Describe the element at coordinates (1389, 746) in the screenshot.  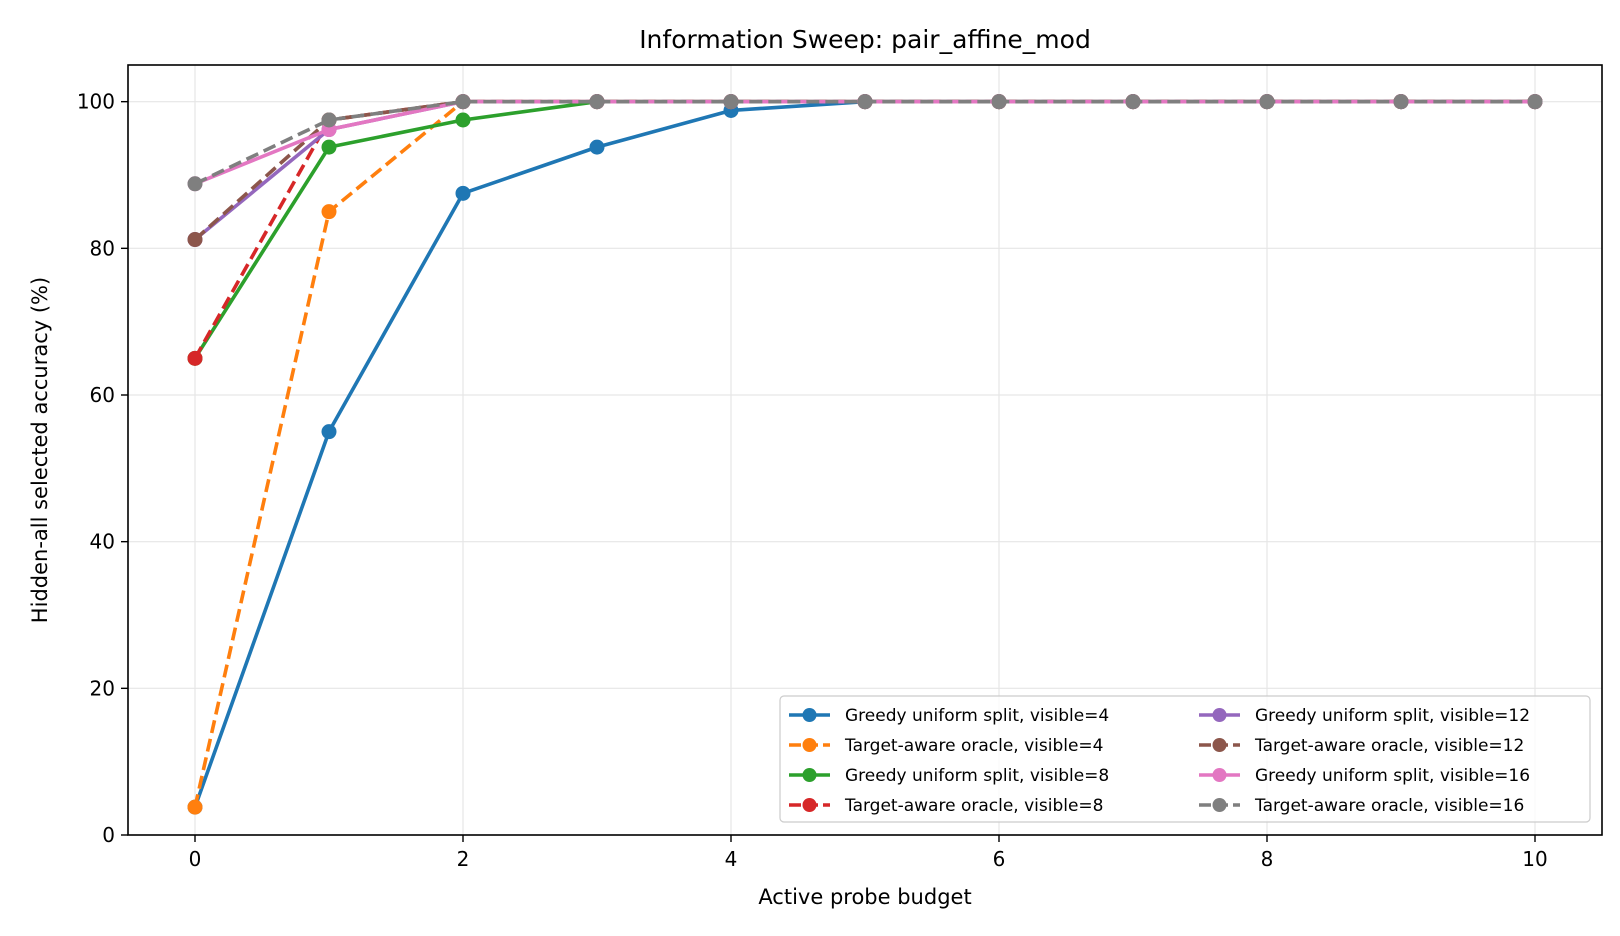
I see `legend-label-6: Target-aware oracle, visible=12` at that location.